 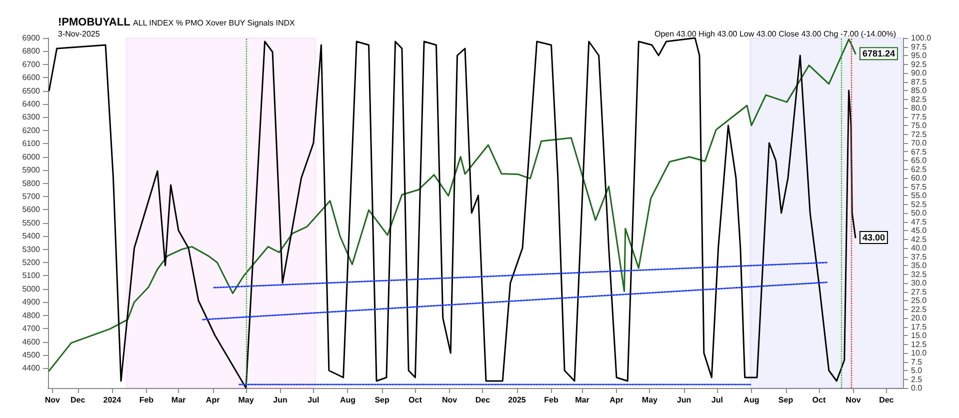 I want to click on y2-tick-label: 47.5, so click(x=919, y=221).